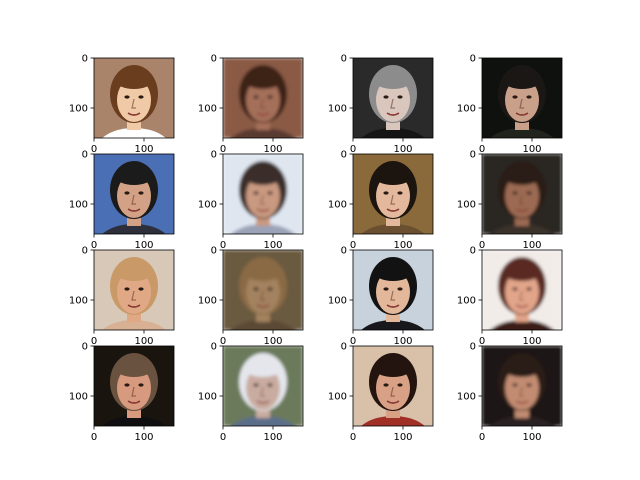 The image size is (640, 480). I want to click on image-panel-r3c3: 0 100 0 100, so click(510, 392).